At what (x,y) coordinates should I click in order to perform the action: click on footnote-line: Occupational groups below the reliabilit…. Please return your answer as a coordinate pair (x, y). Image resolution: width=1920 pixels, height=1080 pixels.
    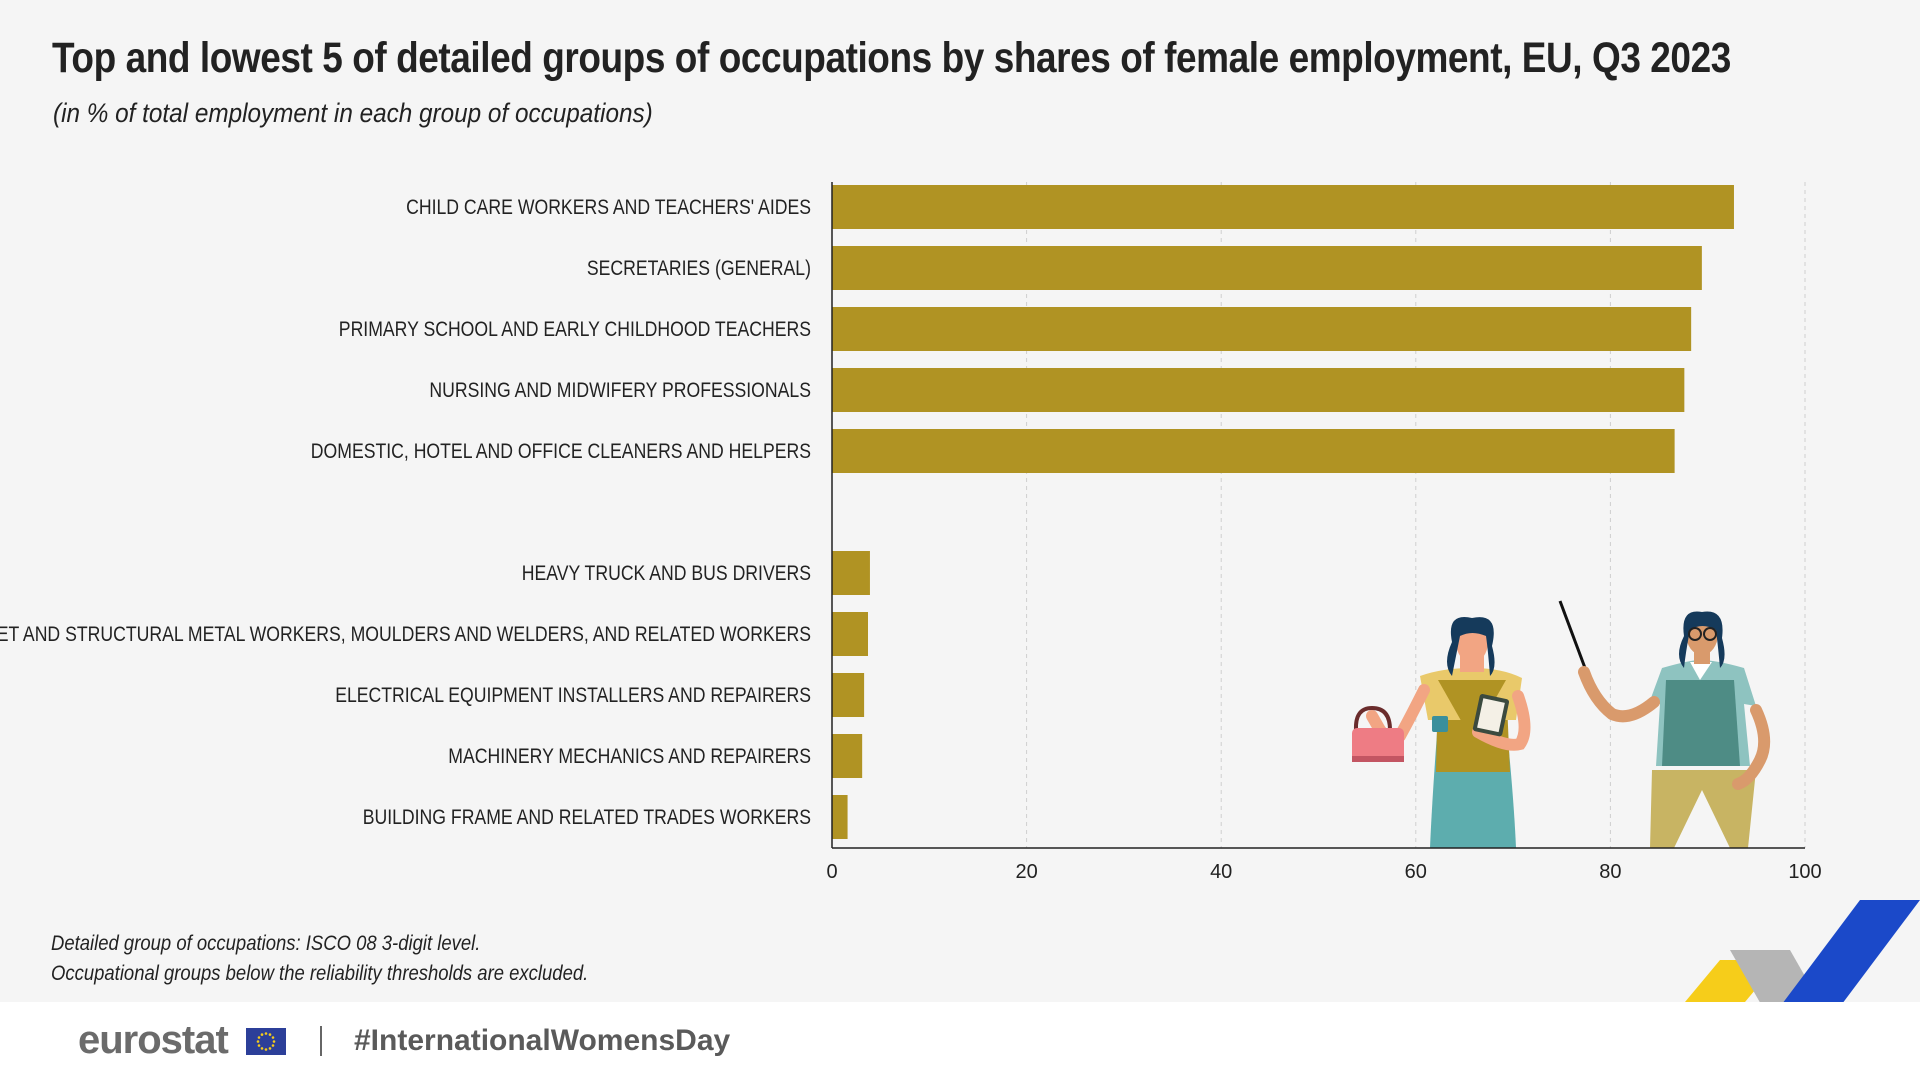
    Looking at the image, I should click on (320, 973).